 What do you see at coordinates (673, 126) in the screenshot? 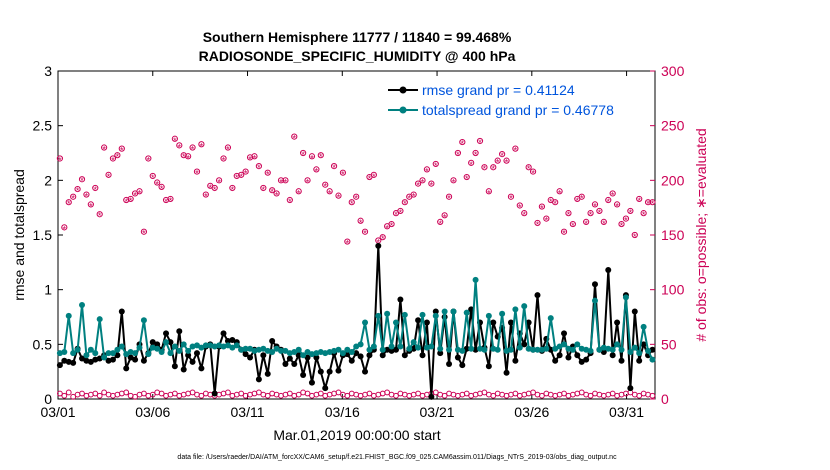
I see `y-right-tick-label: 250` at bounding box center [673, 126].